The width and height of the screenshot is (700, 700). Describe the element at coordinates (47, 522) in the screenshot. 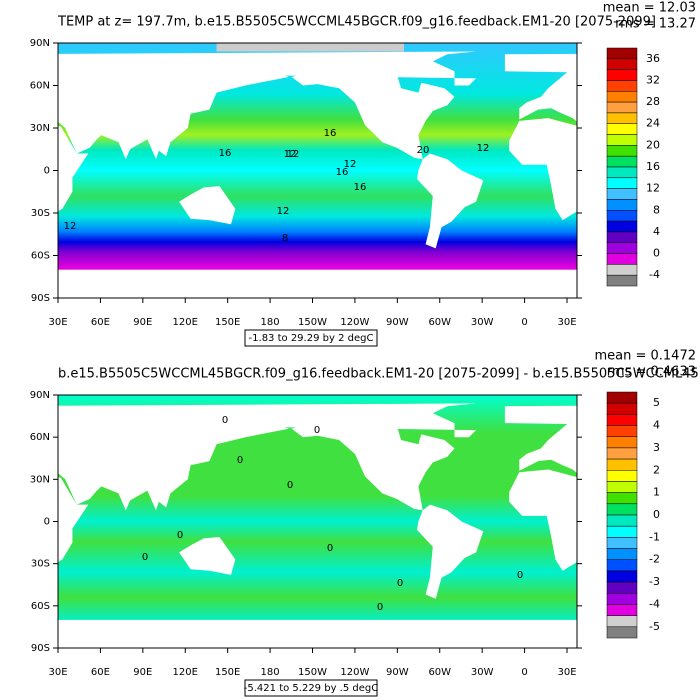

I see `lat-label: 0` at that location.